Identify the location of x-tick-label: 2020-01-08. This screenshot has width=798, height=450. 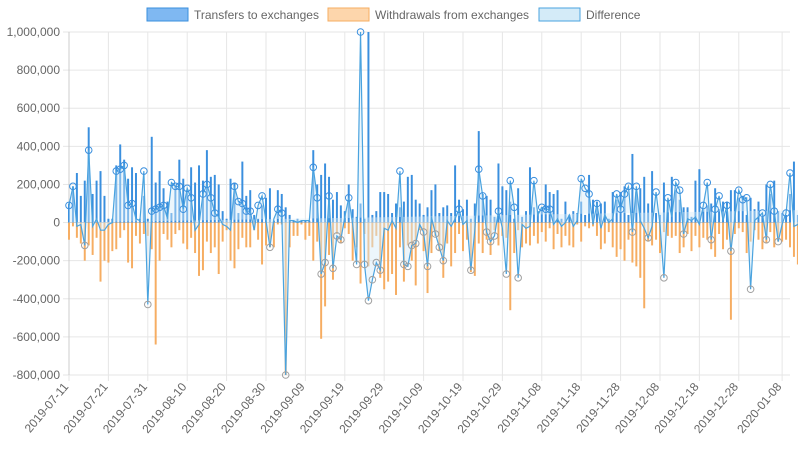
(759, 408).